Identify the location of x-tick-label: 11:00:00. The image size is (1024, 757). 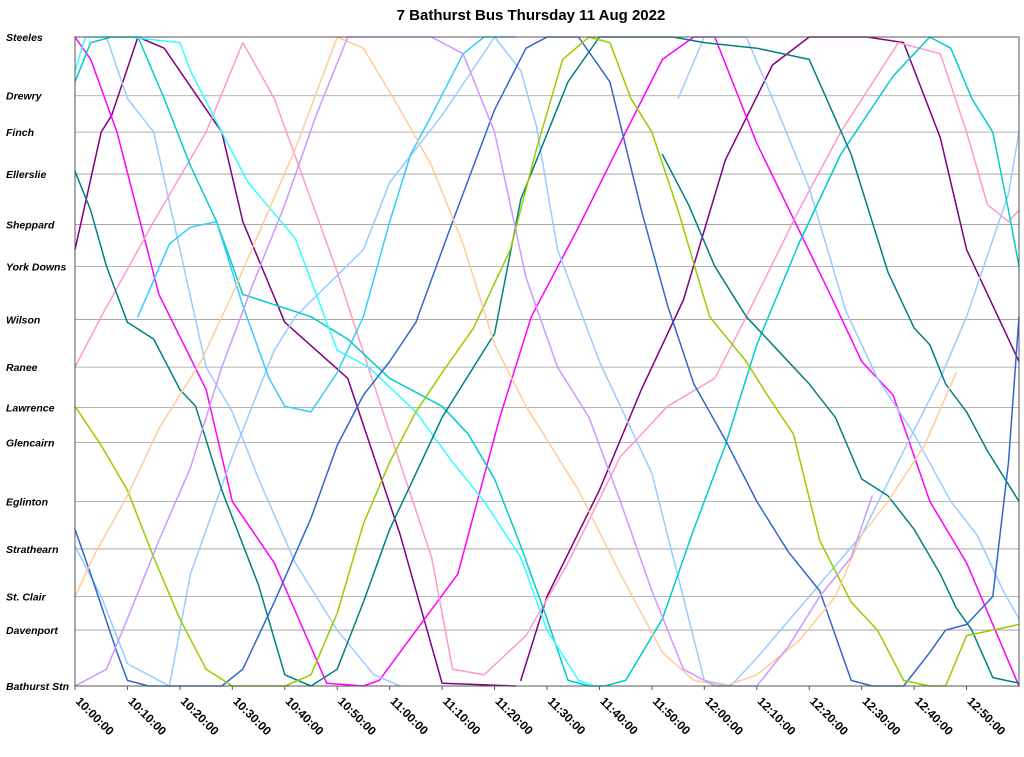
(410, 716).